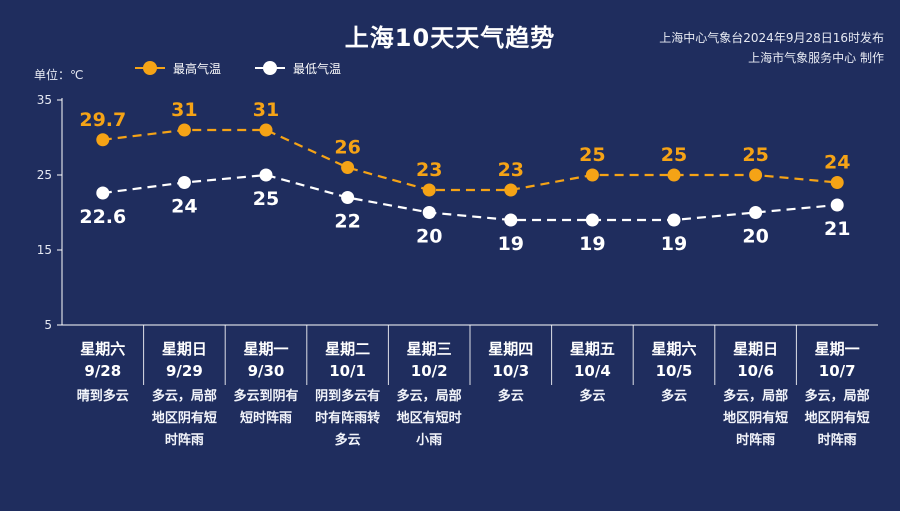 This screenshot has width=900, height=511. I want to click on day-date: 10/4, so click(592, 371).